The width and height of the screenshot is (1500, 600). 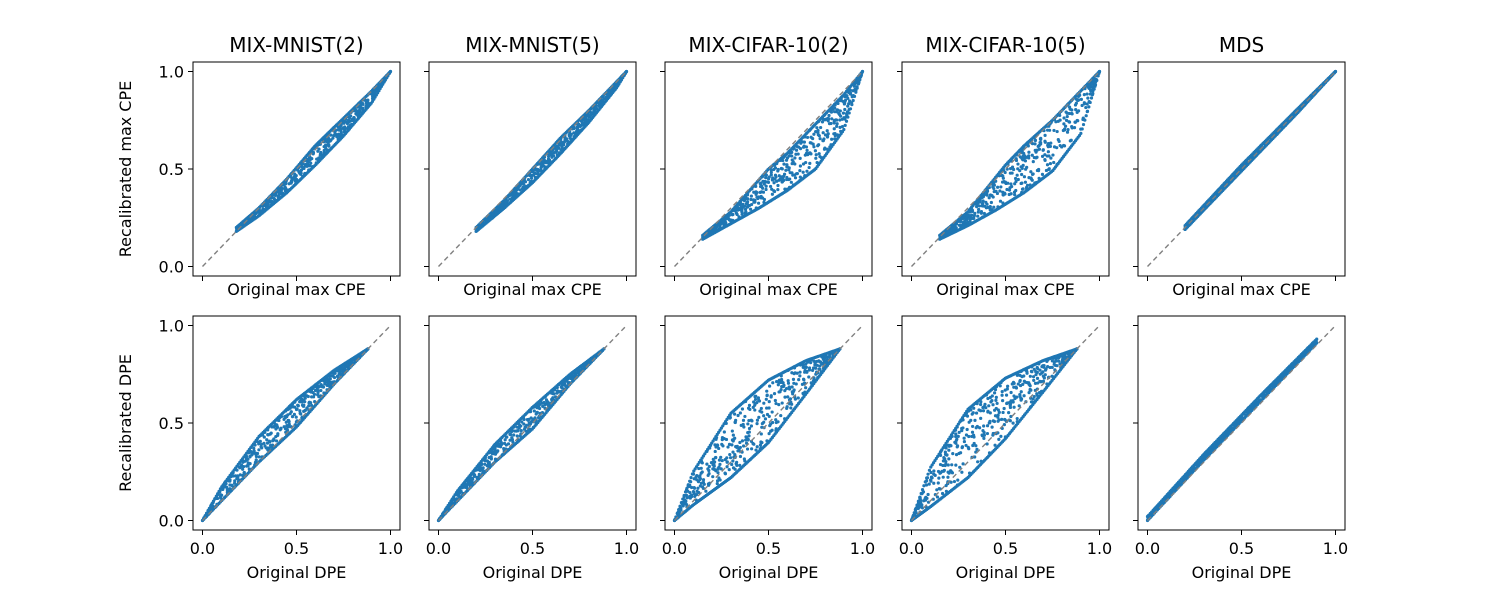 I want to click on x-tick-label: 1.0, so click(x=626, y=548).